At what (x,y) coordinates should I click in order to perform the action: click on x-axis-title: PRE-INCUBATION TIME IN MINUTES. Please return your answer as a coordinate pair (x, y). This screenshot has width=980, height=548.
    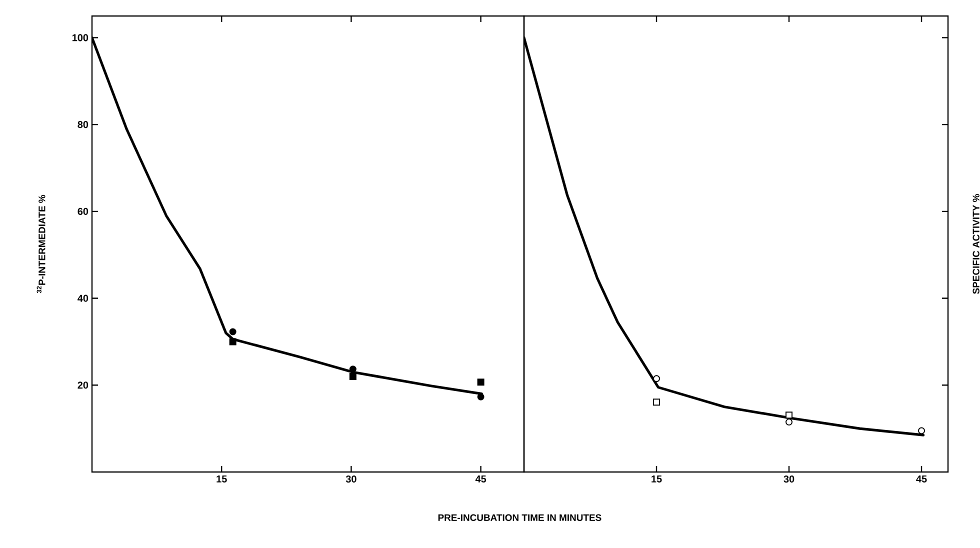
    Looking at the image, I should click on (520, 517).